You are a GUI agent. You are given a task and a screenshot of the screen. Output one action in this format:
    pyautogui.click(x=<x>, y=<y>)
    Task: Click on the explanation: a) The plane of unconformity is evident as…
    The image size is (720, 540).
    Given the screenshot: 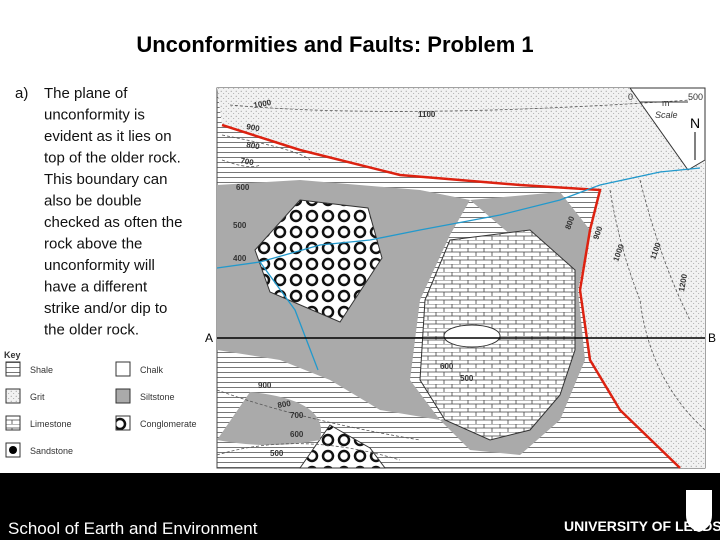 What is the action you would take?
    pyautogui.click(x=98, y=212)
    